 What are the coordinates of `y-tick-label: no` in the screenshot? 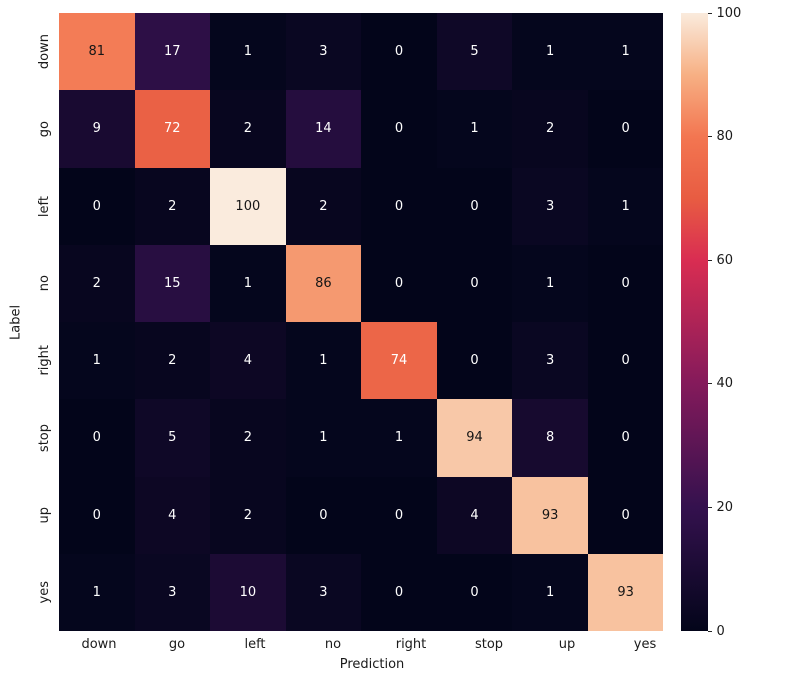 It's located at (44, 283).